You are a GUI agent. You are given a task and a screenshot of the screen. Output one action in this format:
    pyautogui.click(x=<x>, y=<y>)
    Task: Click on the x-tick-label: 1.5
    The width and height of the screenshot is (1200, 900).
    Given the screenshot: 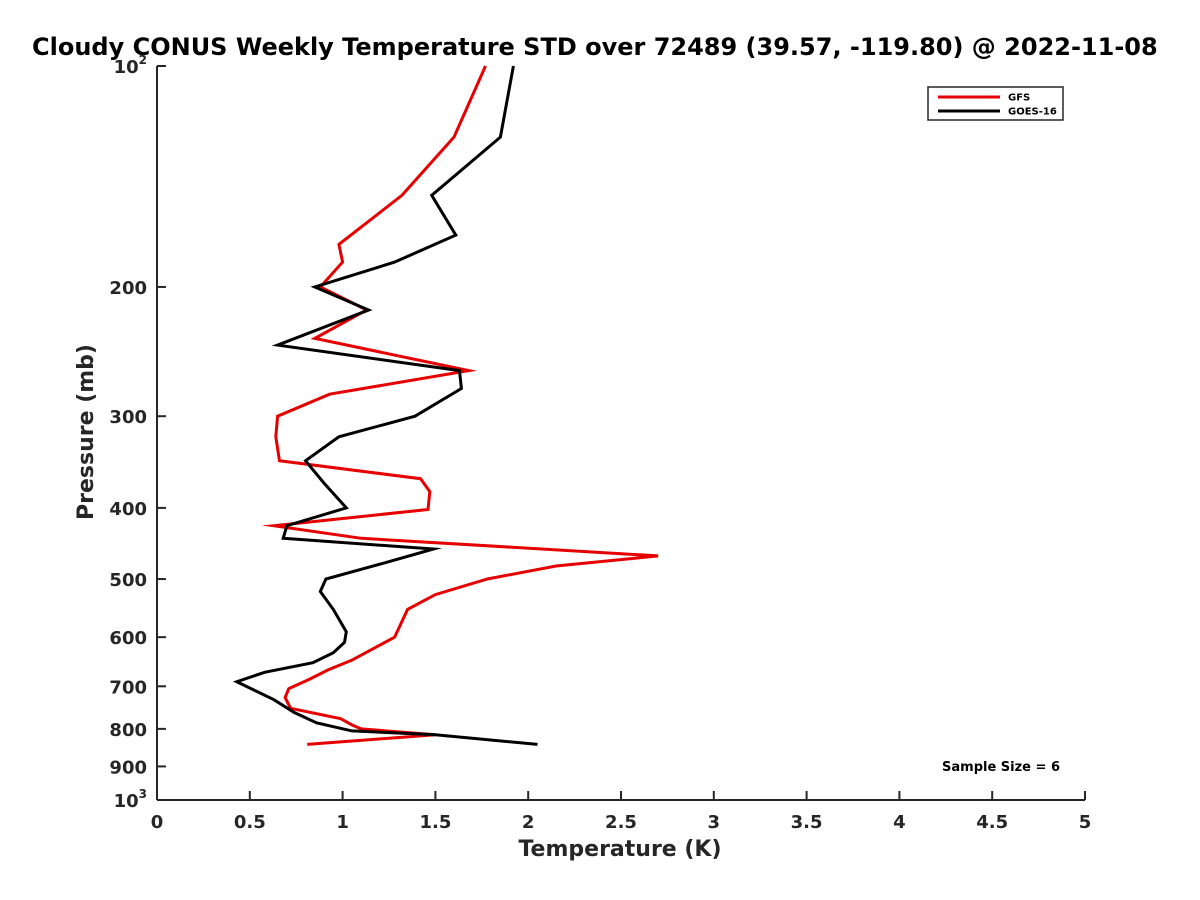 What is the action you would take?
    pyautogui.click(x=435, y=822)
    